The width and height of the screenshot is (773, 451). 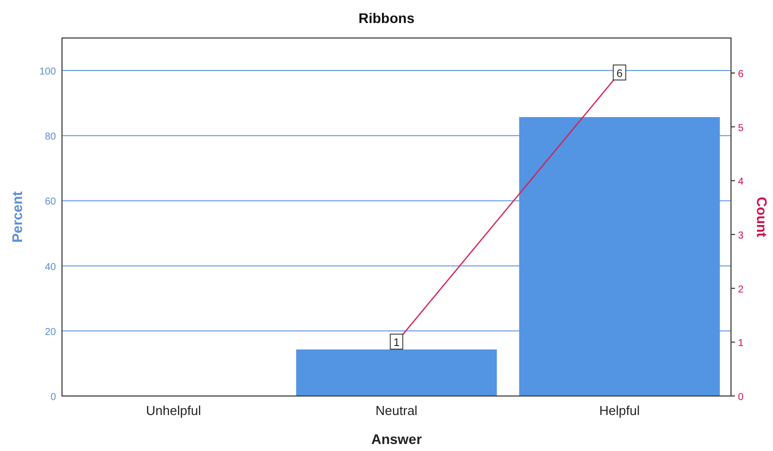 I want to click on y-tick-label: 60, so click(x=50, y=202).